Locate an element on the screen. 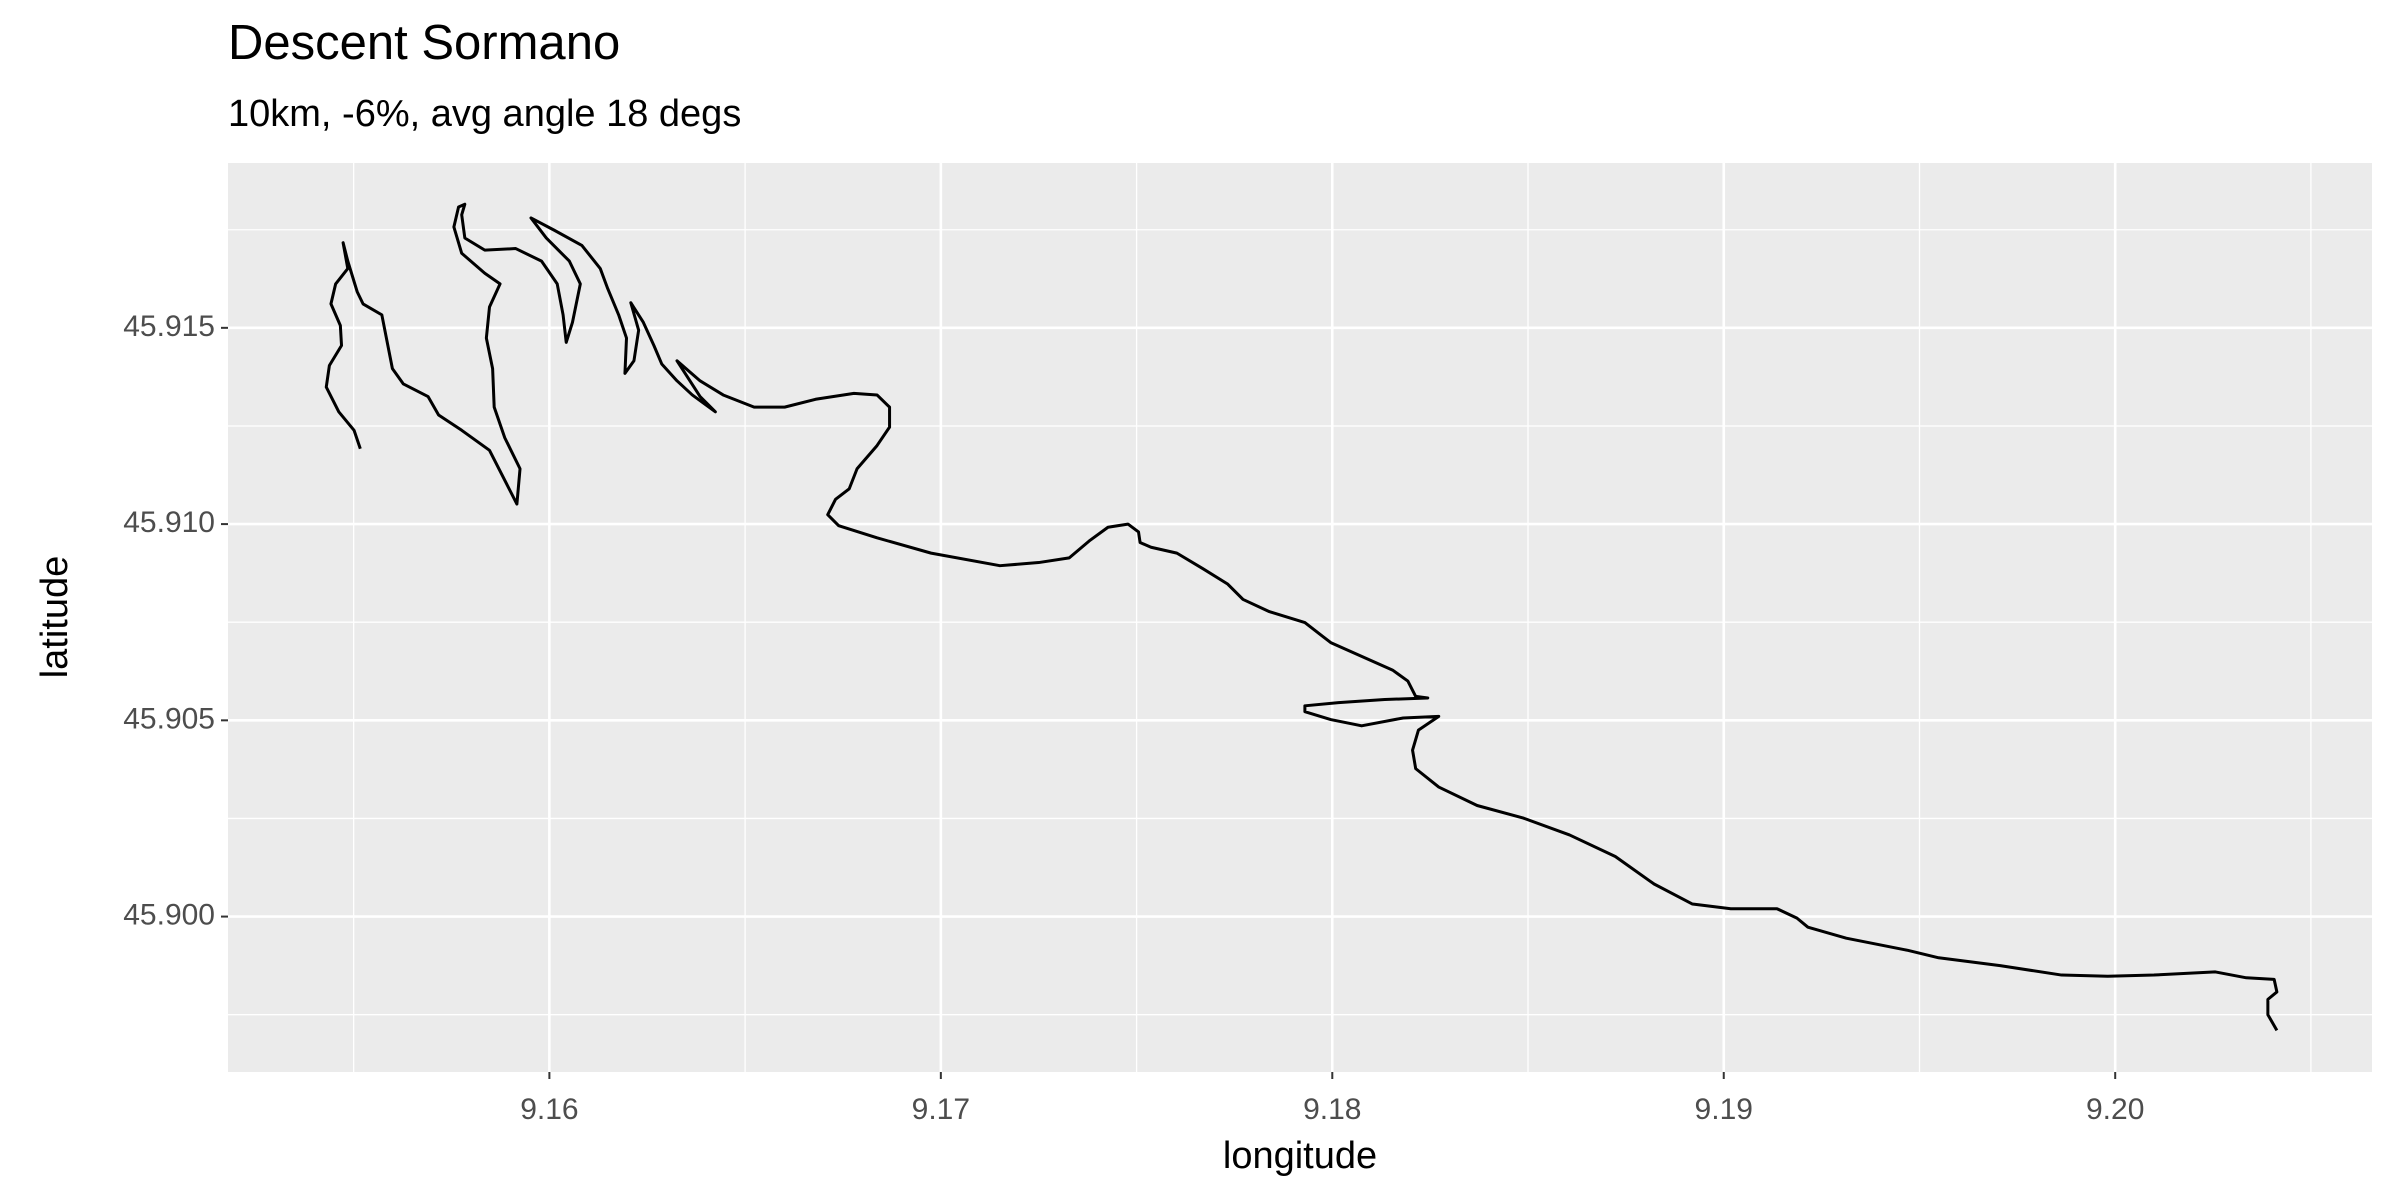 This screenshot has width=2400, height=1200. x-tick-label: 9.17 is located at coordinates (941, 1109).